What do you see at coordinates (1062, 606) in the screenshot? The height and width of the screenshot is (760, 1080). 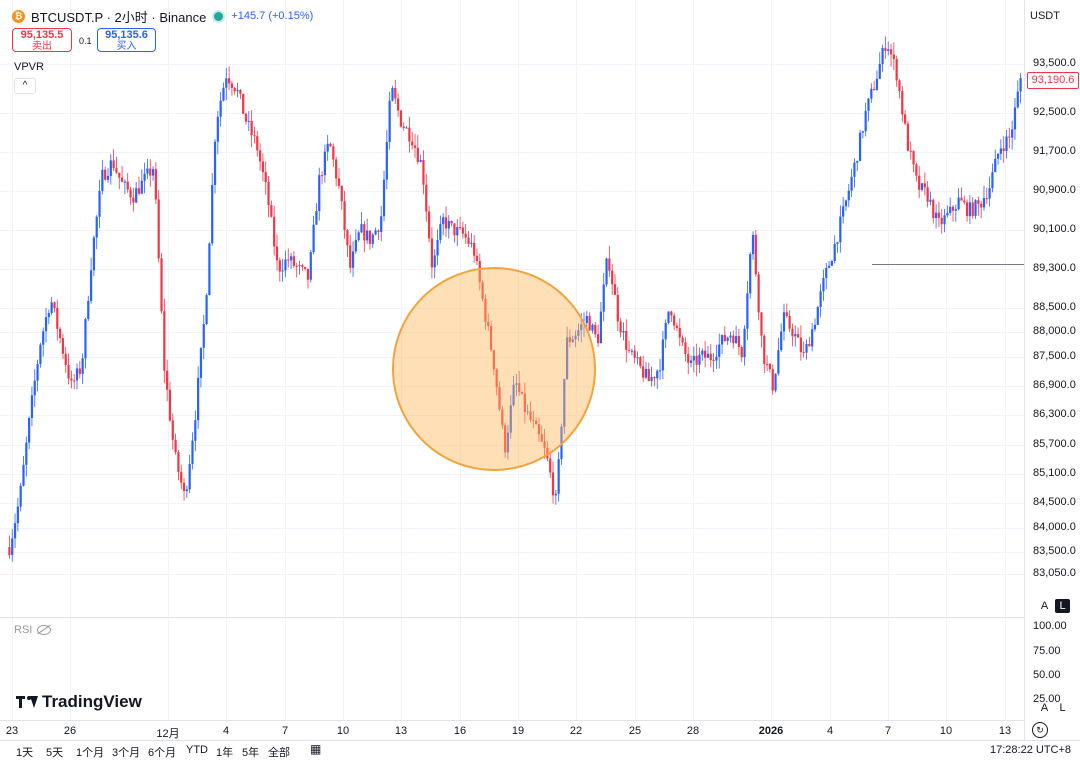 I see `log-scale-button: L` at bounding box center [1062, 606].